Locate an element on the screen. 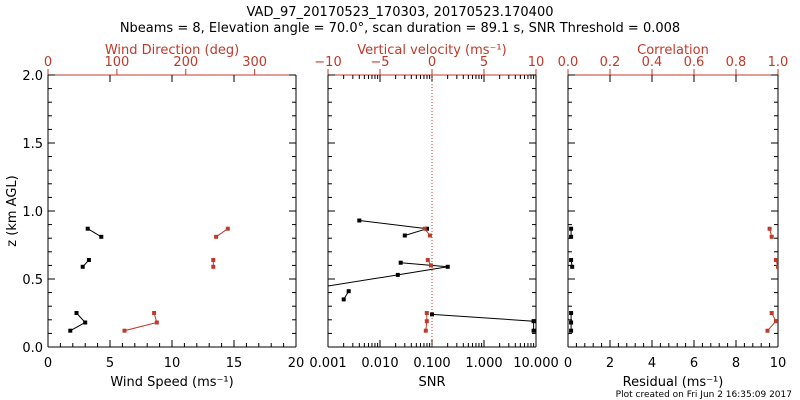 The width and height of the screenshot is (800, 400). top-axis-label: Wind Direction (deg) is located at coordinates (172, 50).